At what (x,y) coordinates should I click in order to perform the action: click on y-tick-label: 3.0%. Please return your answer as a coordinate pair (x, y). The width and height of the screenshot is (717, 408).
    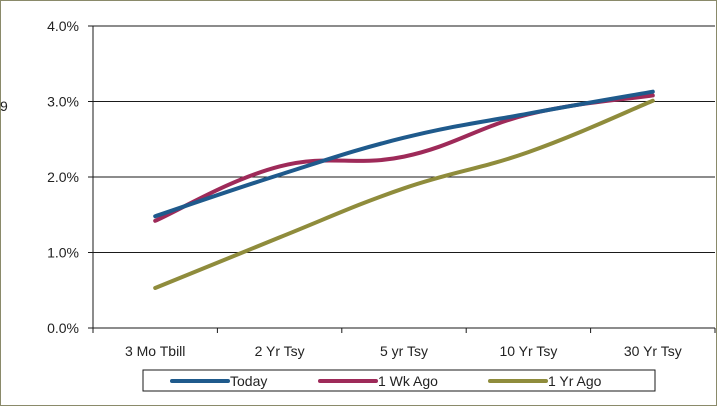
    Looking at the image, I should click on (63, 102).